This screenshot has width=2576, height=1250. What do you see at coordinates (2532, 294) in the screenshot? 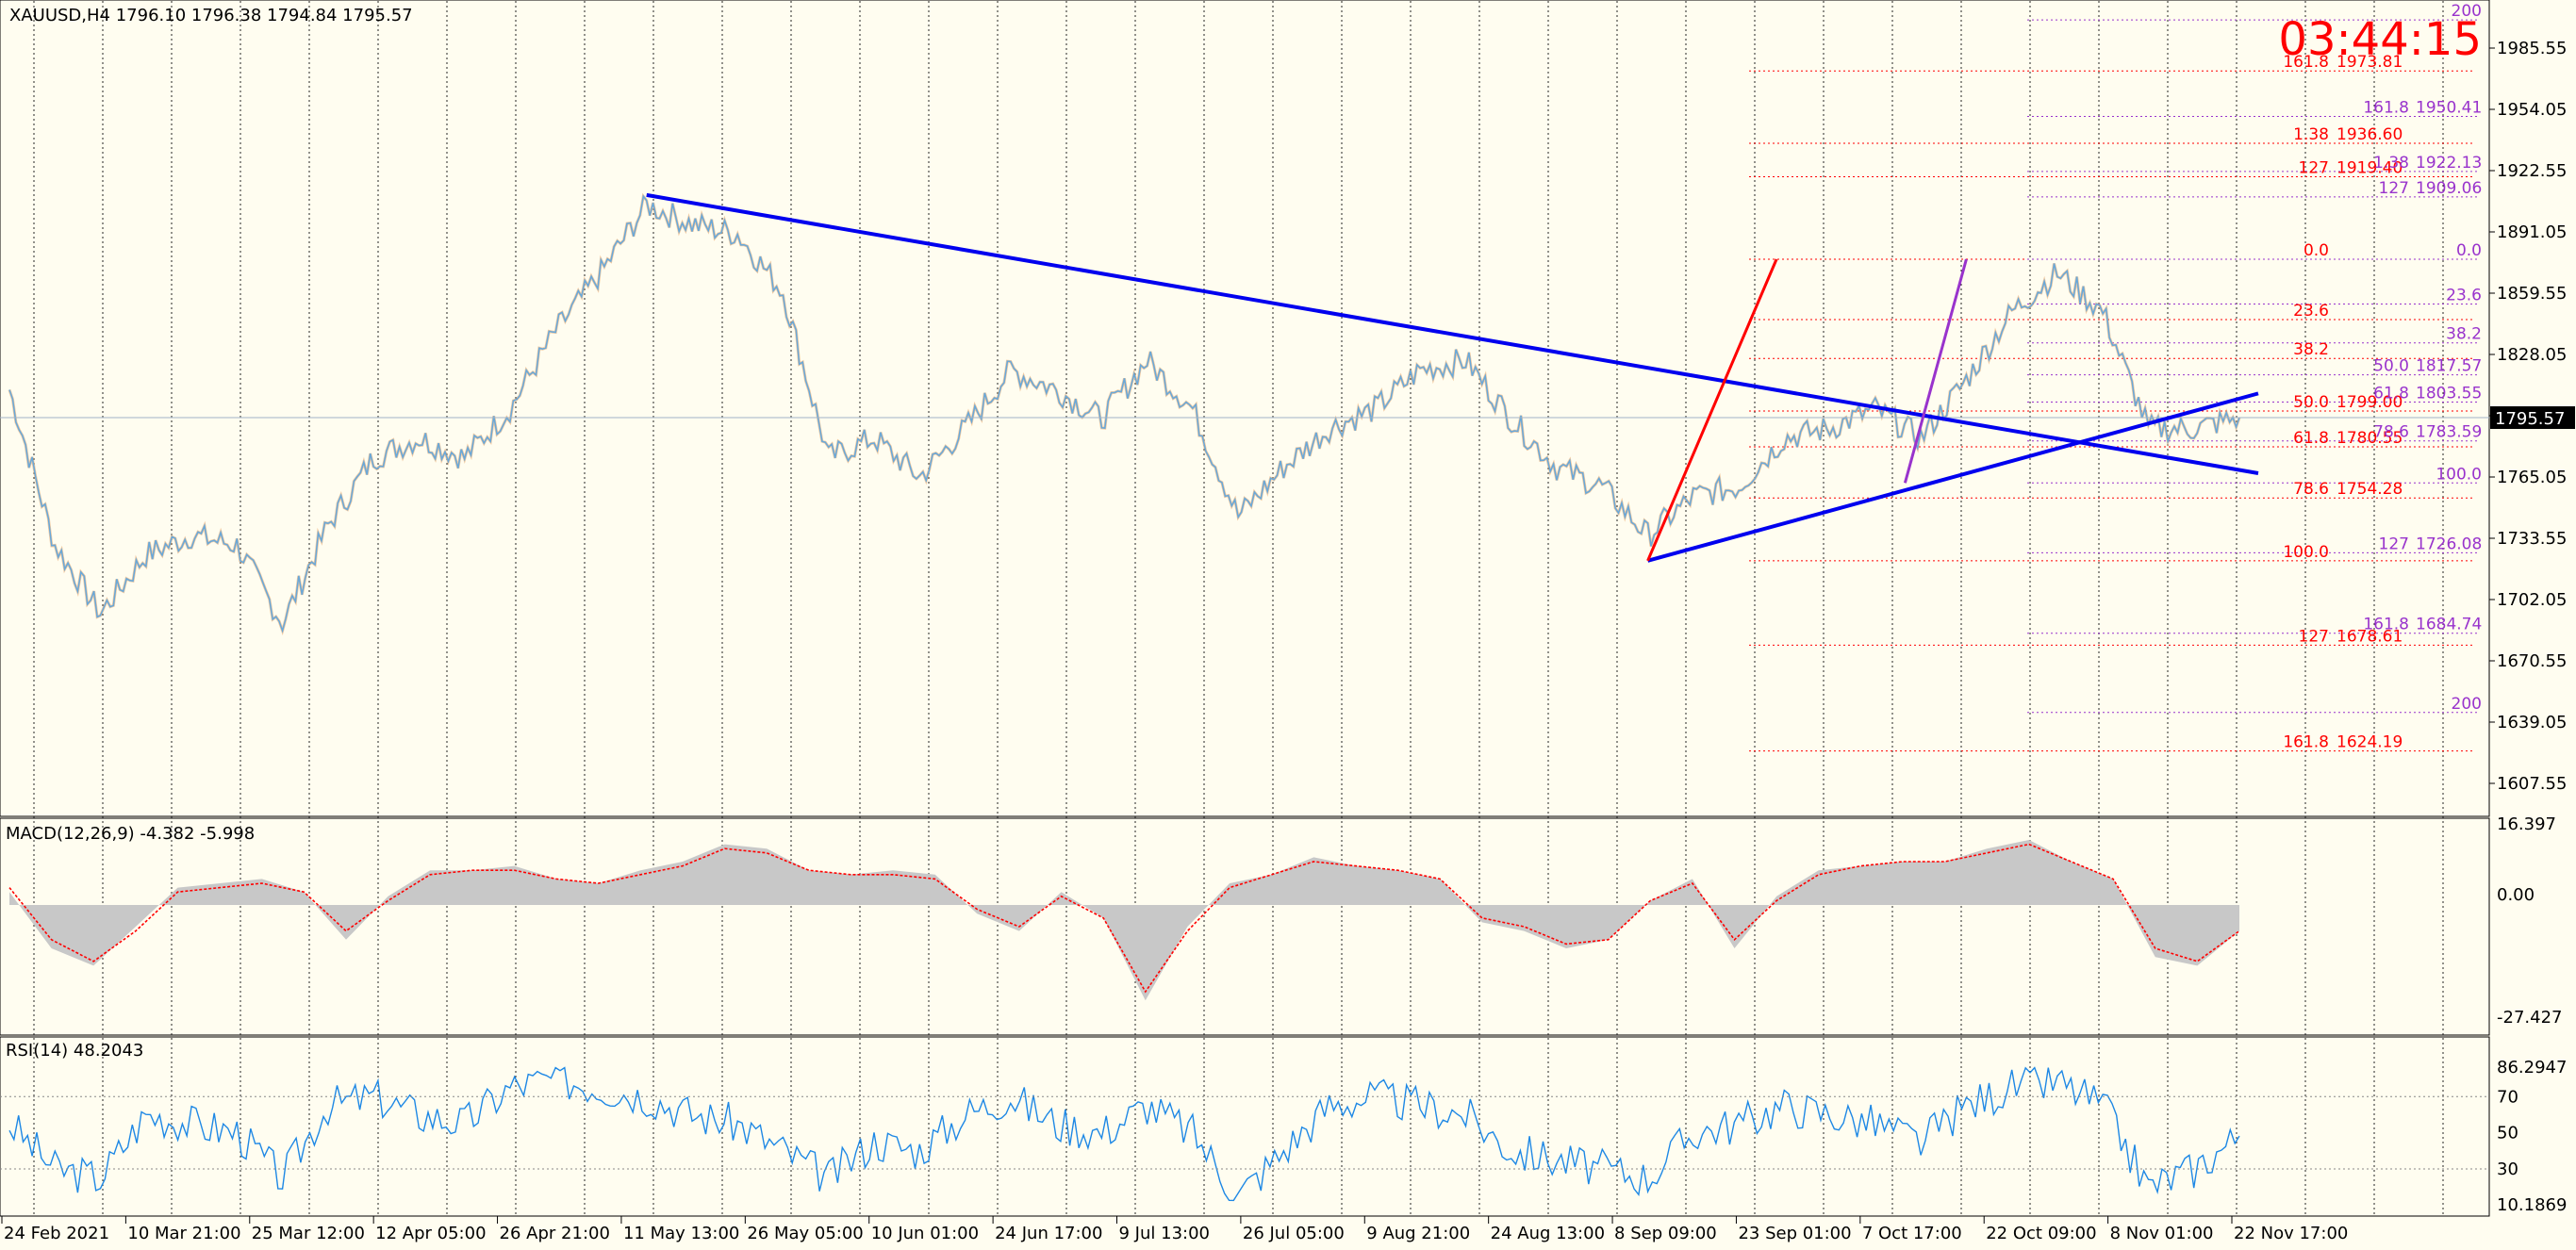
I see `y-tick-label: 1859.55` at bounding box center [2532, 294].